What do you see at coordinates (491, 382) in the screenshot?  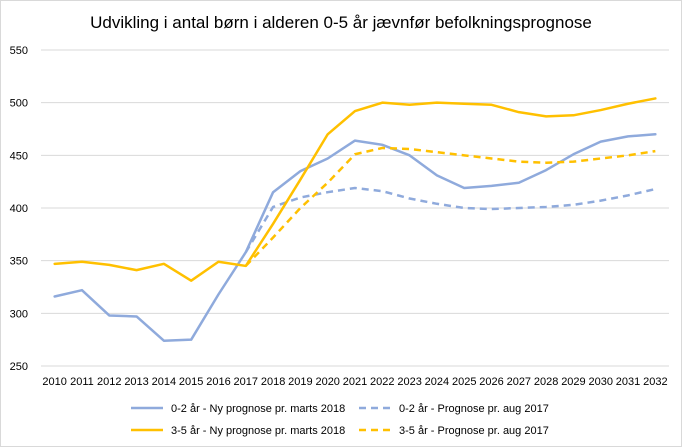 I see `x-tick-label: 2026` at bounding box center [491, 382].